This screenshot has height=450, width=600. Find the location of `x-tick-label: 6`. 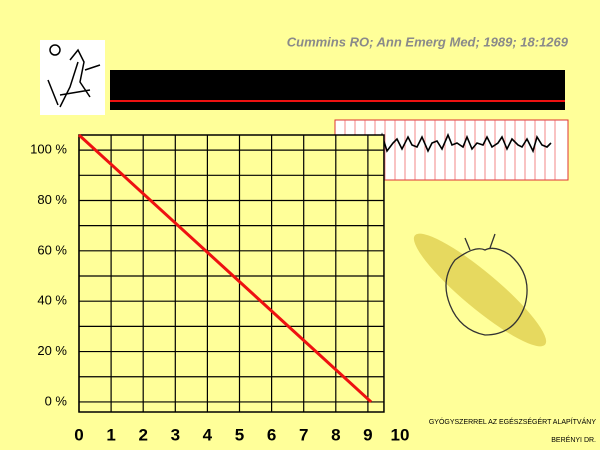

x-tick-label: 6 is located at coordinates (271, 434).